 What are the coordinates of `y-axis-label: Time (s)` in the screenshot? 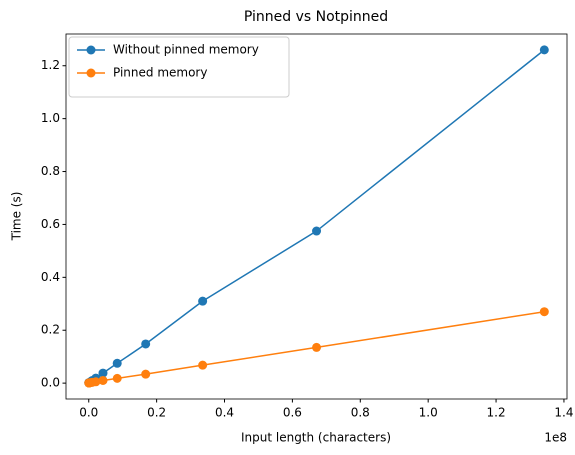 It's located at (17, 217).